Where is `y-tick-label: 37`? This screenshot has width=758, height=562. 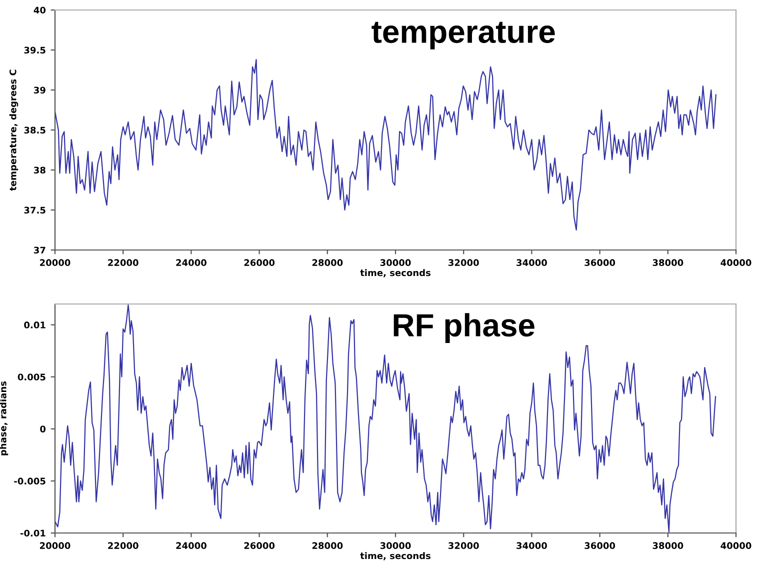 y-tick-label: 37 is located at coordinates (40, 250).